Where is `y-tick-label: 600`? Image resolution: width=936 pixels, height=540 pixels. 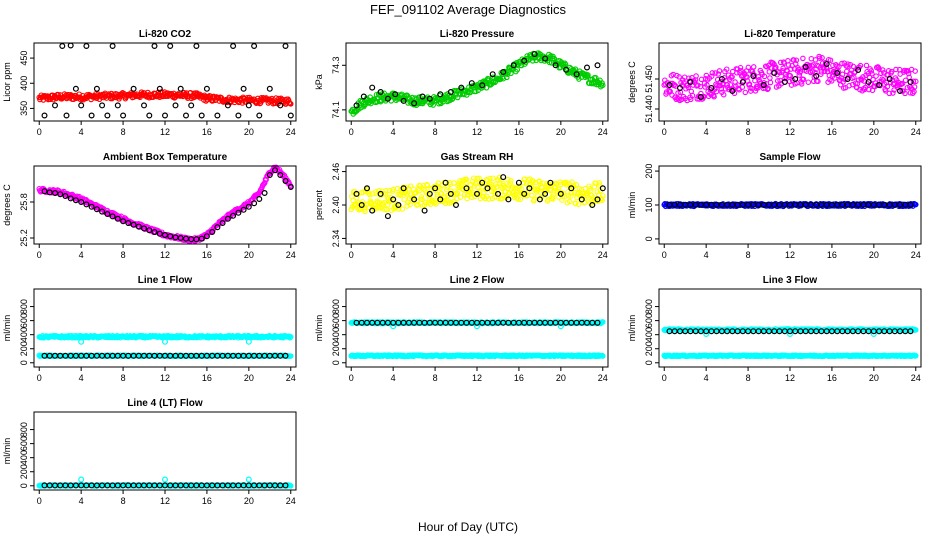 y-tick-label: 600 is located at coordinates (336, 320).